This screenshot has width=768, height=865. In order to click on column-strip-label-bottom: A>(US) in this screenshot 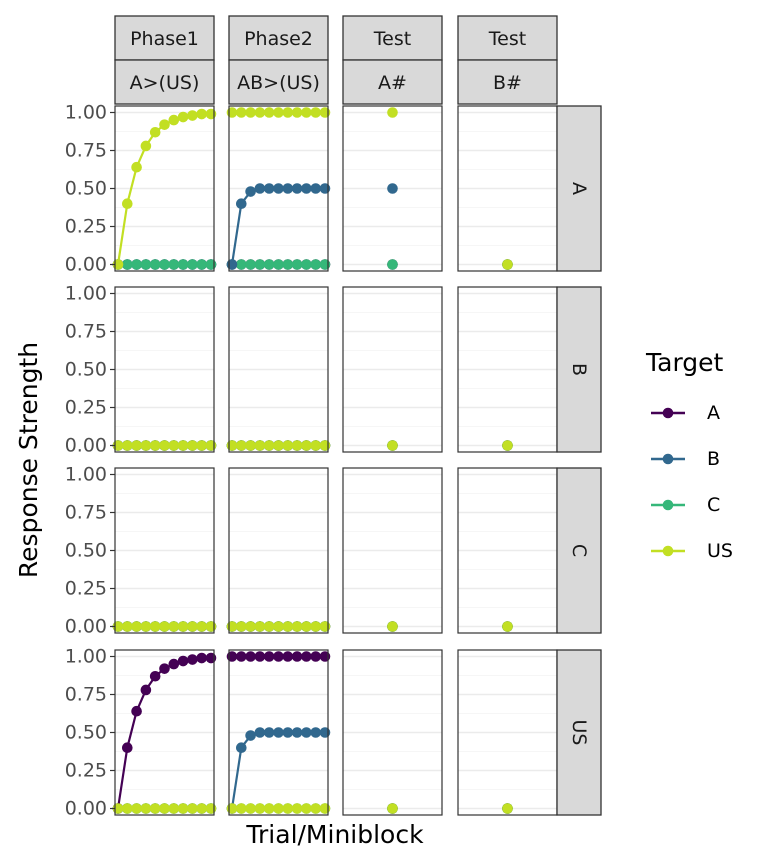, I will do `click(165, 83)`.